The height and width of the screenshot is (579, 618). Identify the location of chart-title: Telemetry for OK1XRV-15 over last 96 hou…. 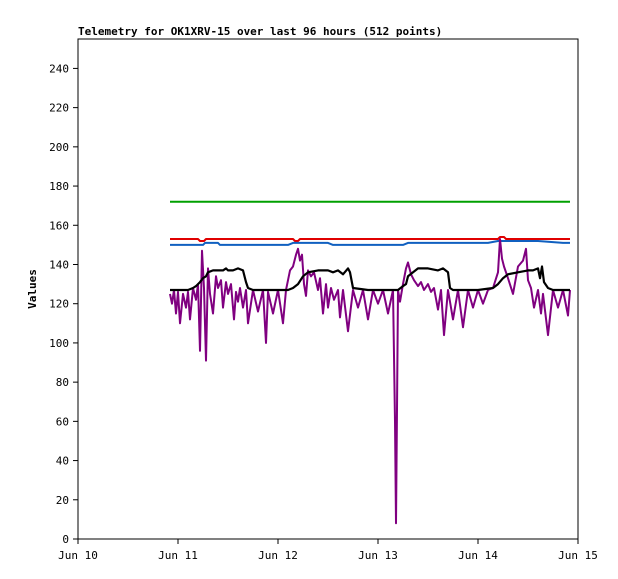
(260, 31).